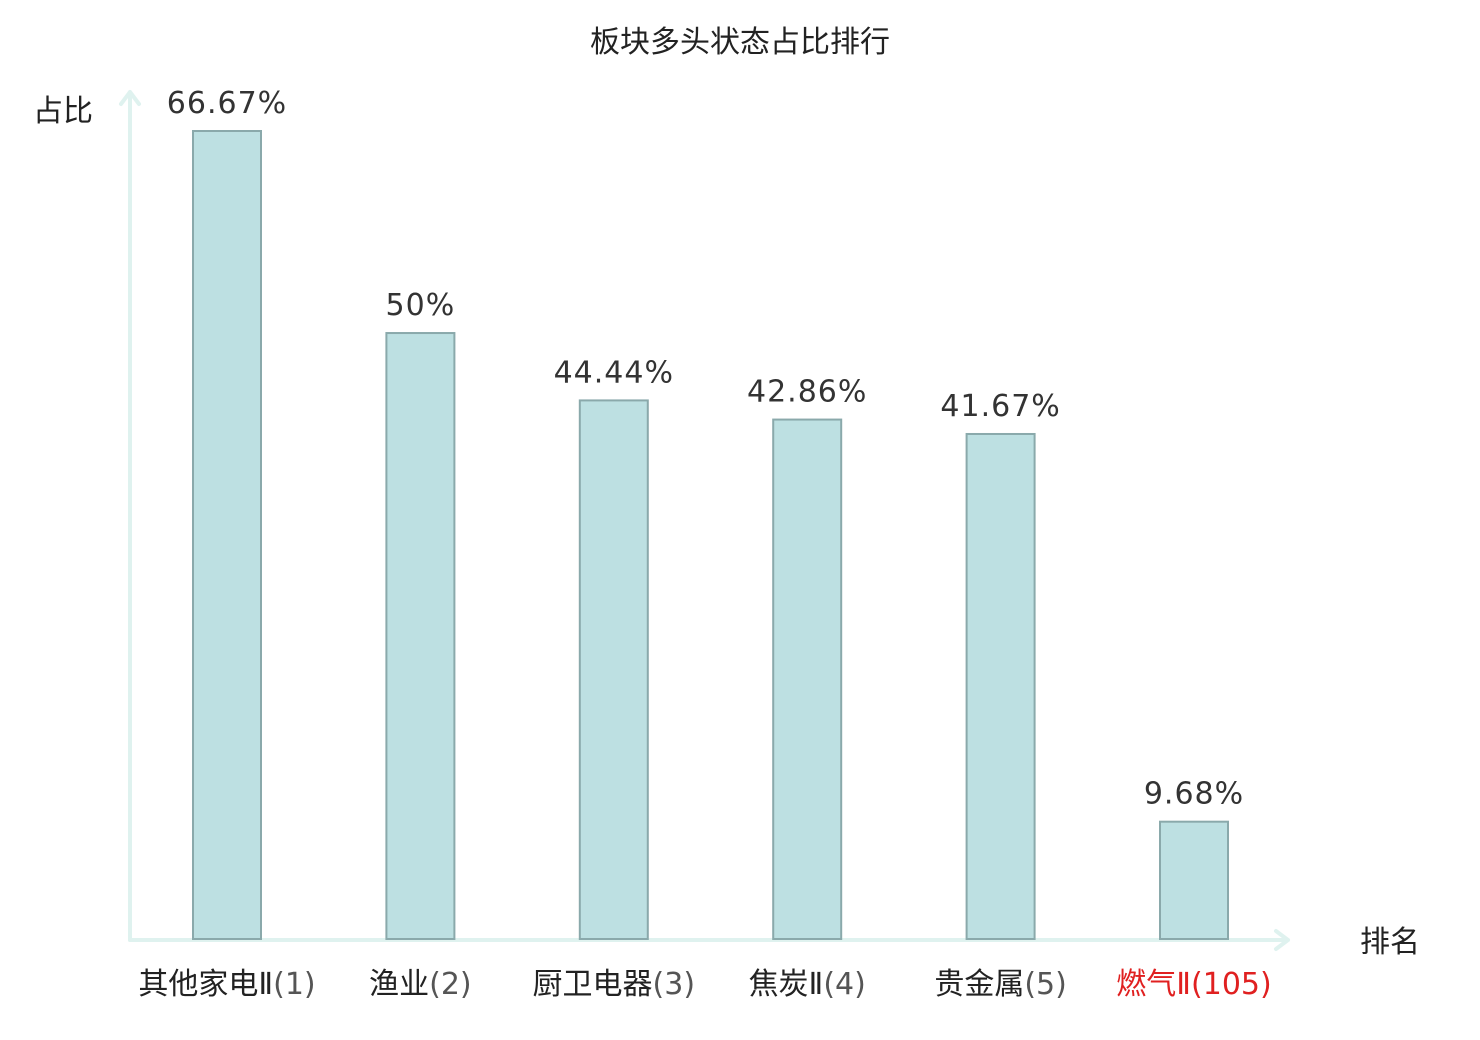  Describe the element at coordinates (1153, 984) in the screenshot. I see `x-tick-label-name: 燃气Ⅱ` at that location.